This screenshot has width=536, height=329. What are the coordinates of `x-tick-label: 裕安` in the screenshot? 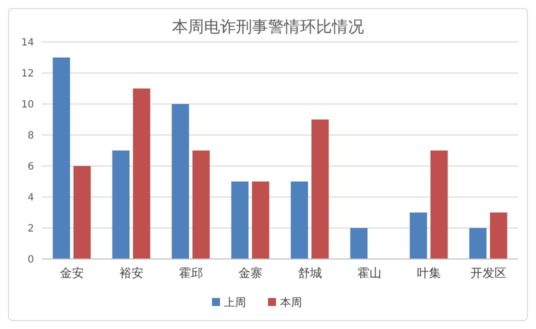 It's located at (131, 273).